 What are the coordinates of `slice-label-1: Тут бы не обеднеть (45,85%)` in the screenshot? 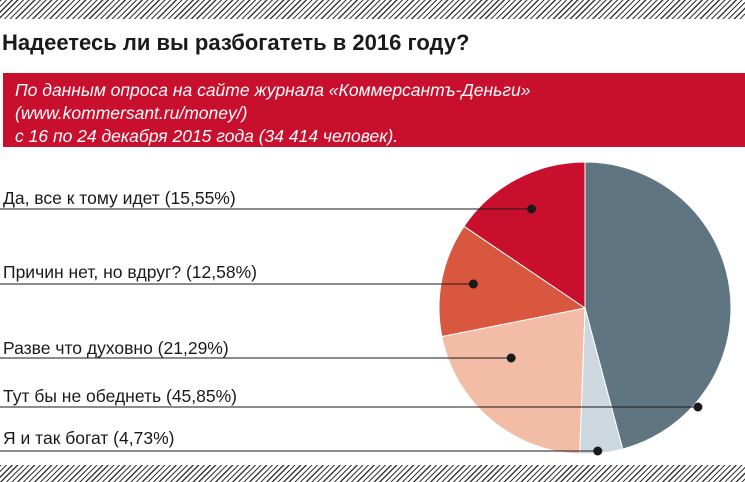 It's located at (120, 396).